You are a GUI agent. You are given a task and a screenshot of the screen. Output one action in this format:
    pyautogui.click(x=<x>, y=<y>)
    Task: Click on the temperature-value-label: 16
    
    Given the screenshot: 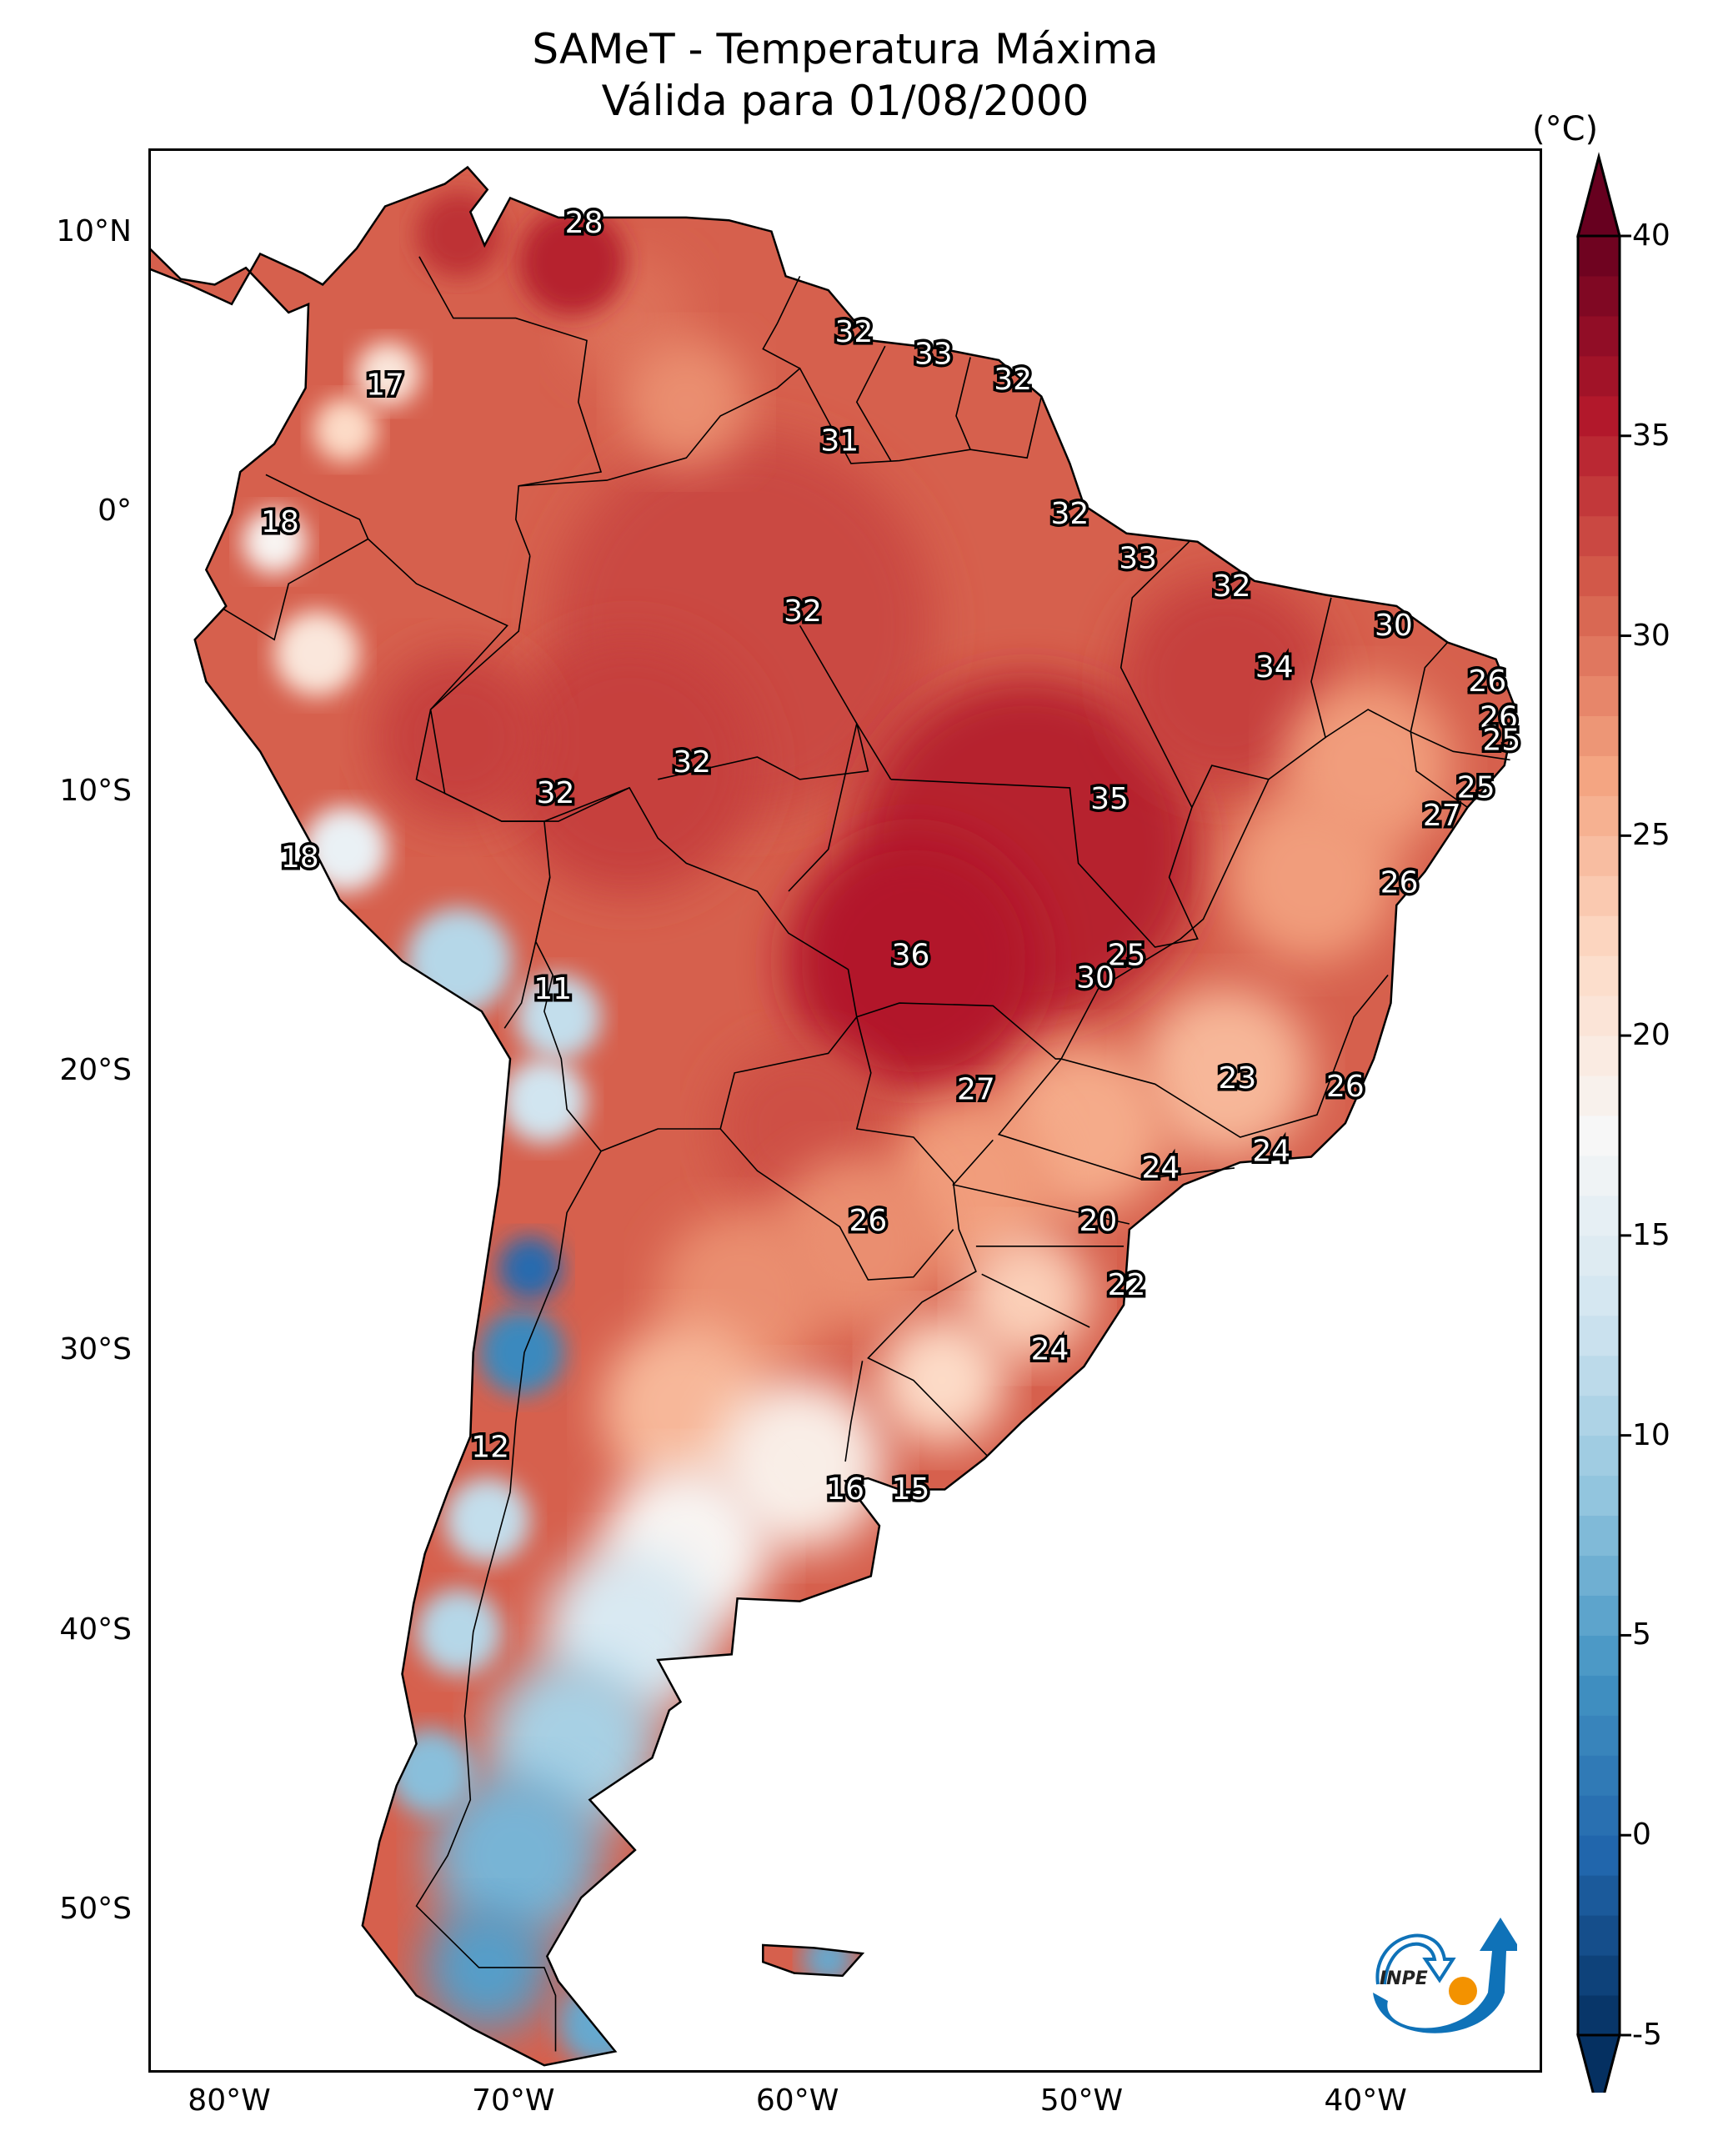 What is the action you would take?
    pyautogui.click(x=845, y=1490)
    